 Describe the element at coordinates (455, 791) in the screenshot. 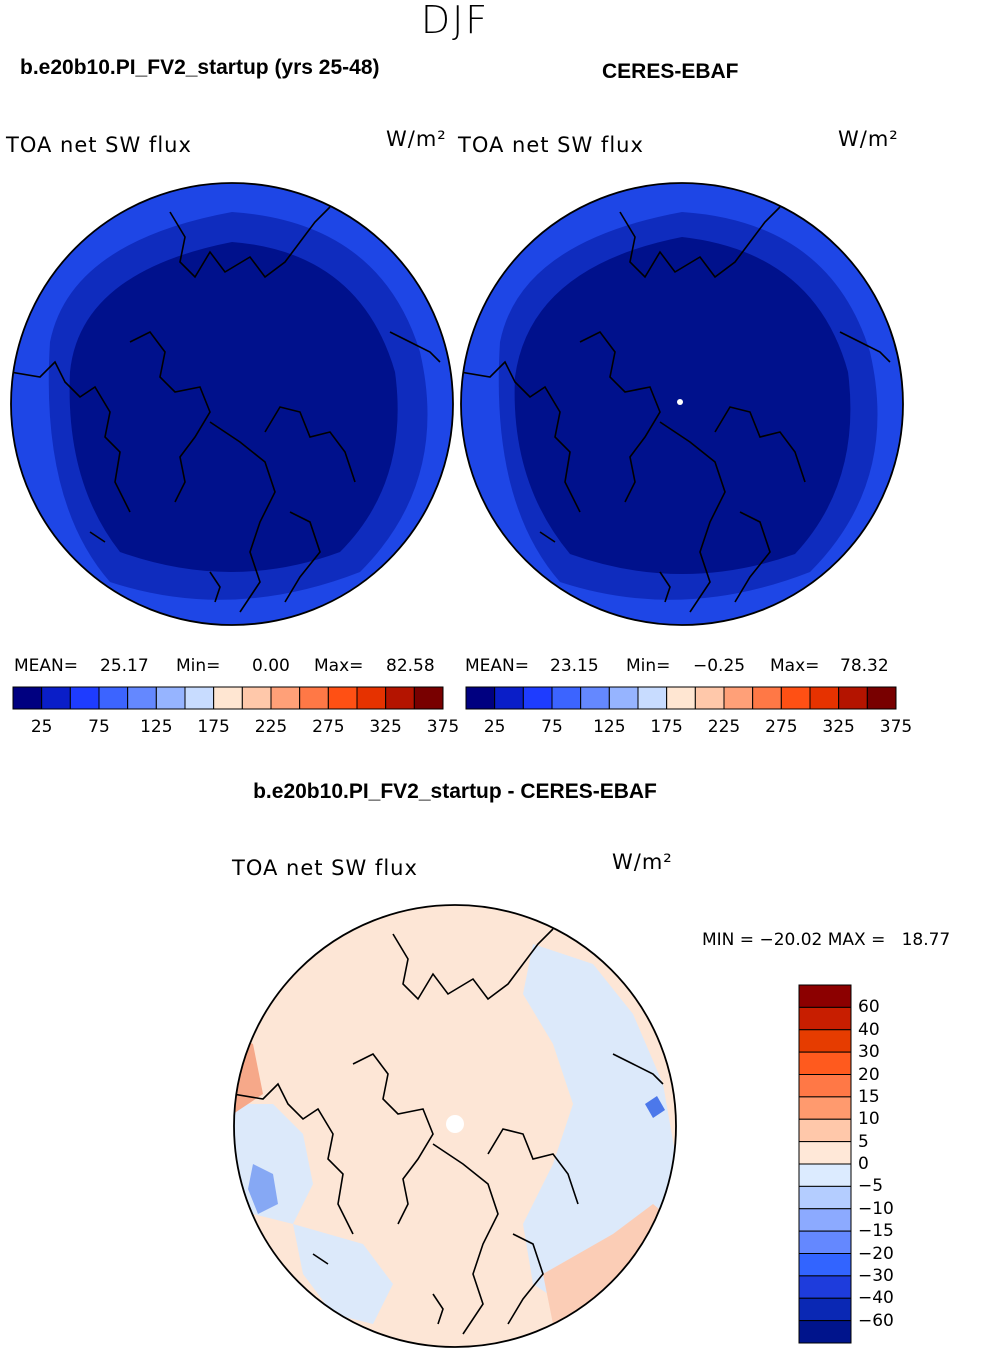

I see `diff-title: b.e20b10.PI_FV2_startup - CERES-EBAF` at that location.